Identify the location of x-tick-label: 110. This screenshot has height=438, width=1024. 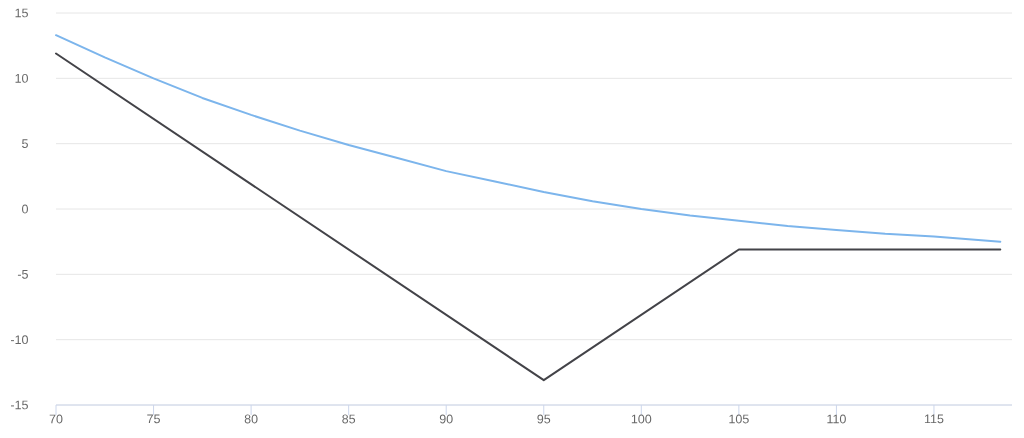
(836, 419).